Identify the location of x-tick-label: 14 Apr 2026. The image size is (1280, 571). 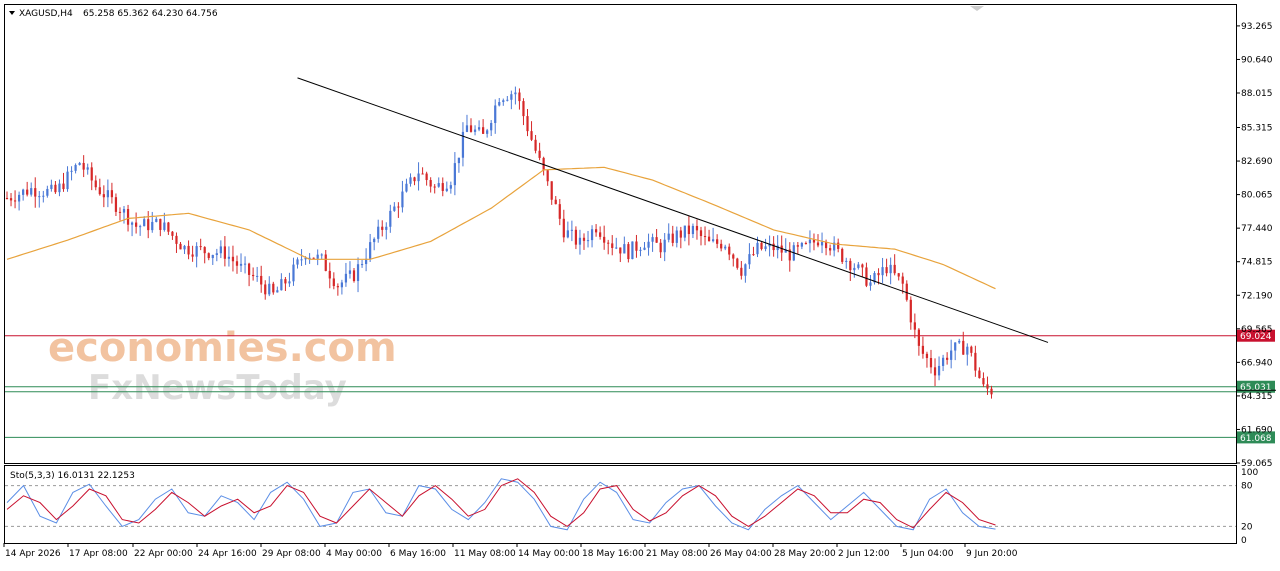
(33, 554).